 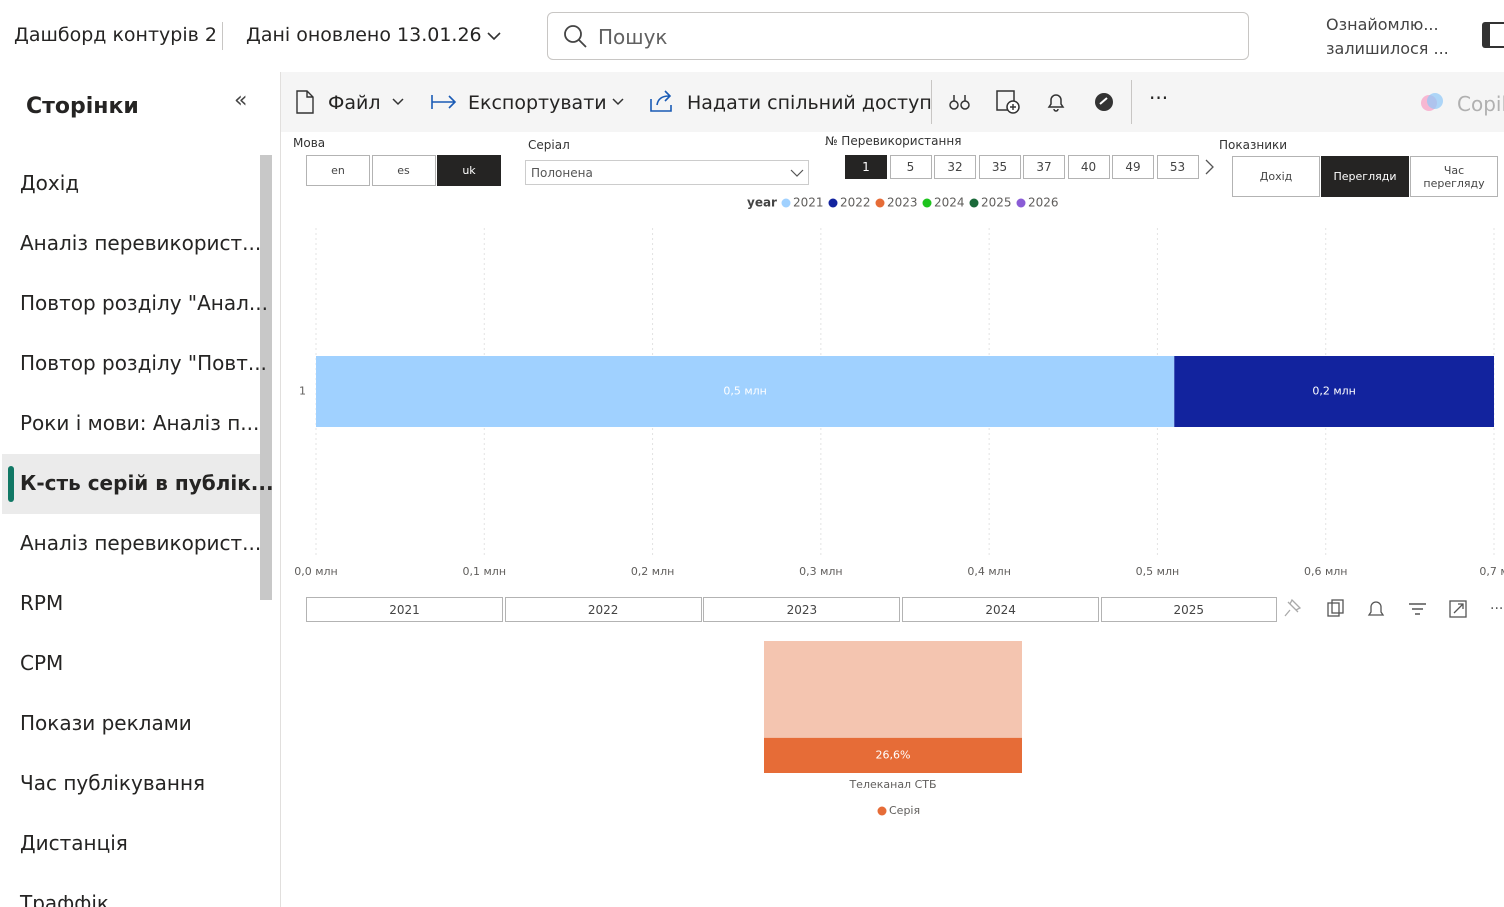 What do you see at coordinates (910, 167) in the screenshot?
I see `slicer-button: 5` at bounding box center [910, 167].